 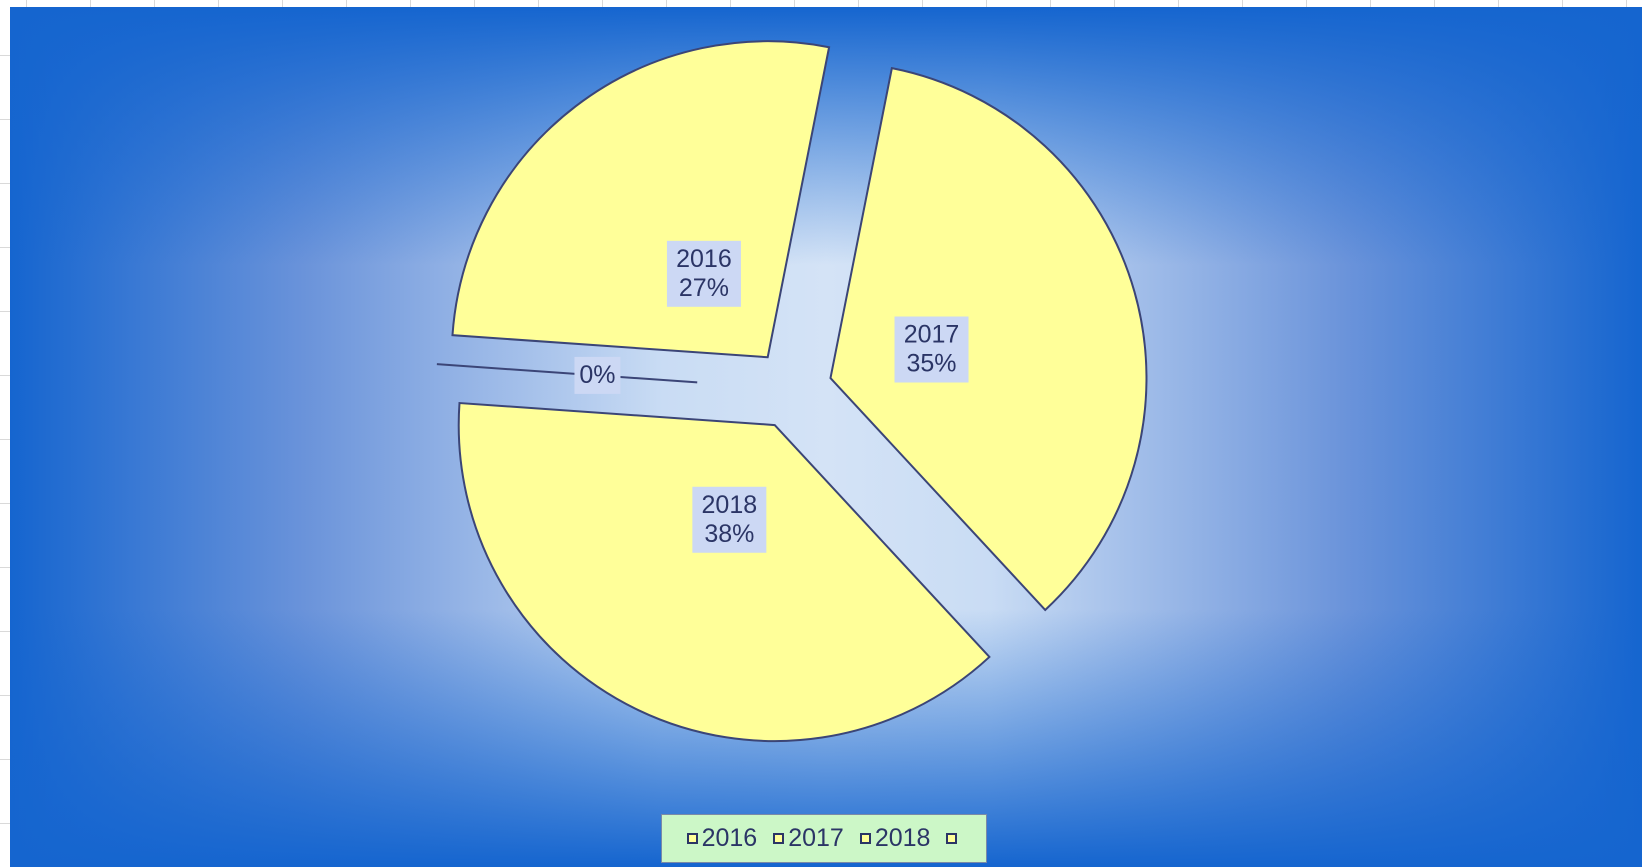 What do you see at coordinates (932, 335) in the screenshot?
I see `data-label-category: 2017` at bounding box center [932, 335].